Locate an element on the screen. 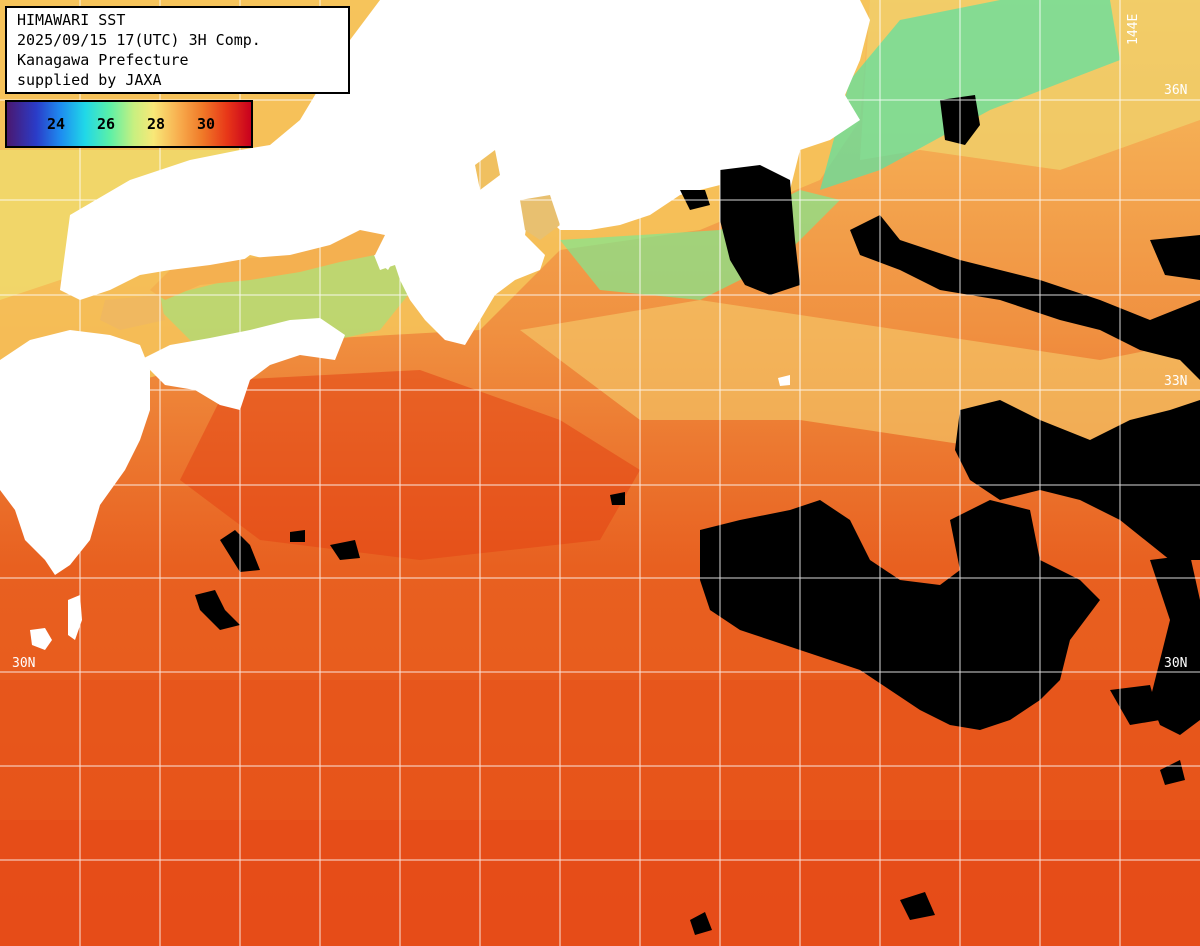 Image resolution: width=1200 pixels, height=946 pixels. grid-label-144e: 144E is located at coordinates (1133, 29).